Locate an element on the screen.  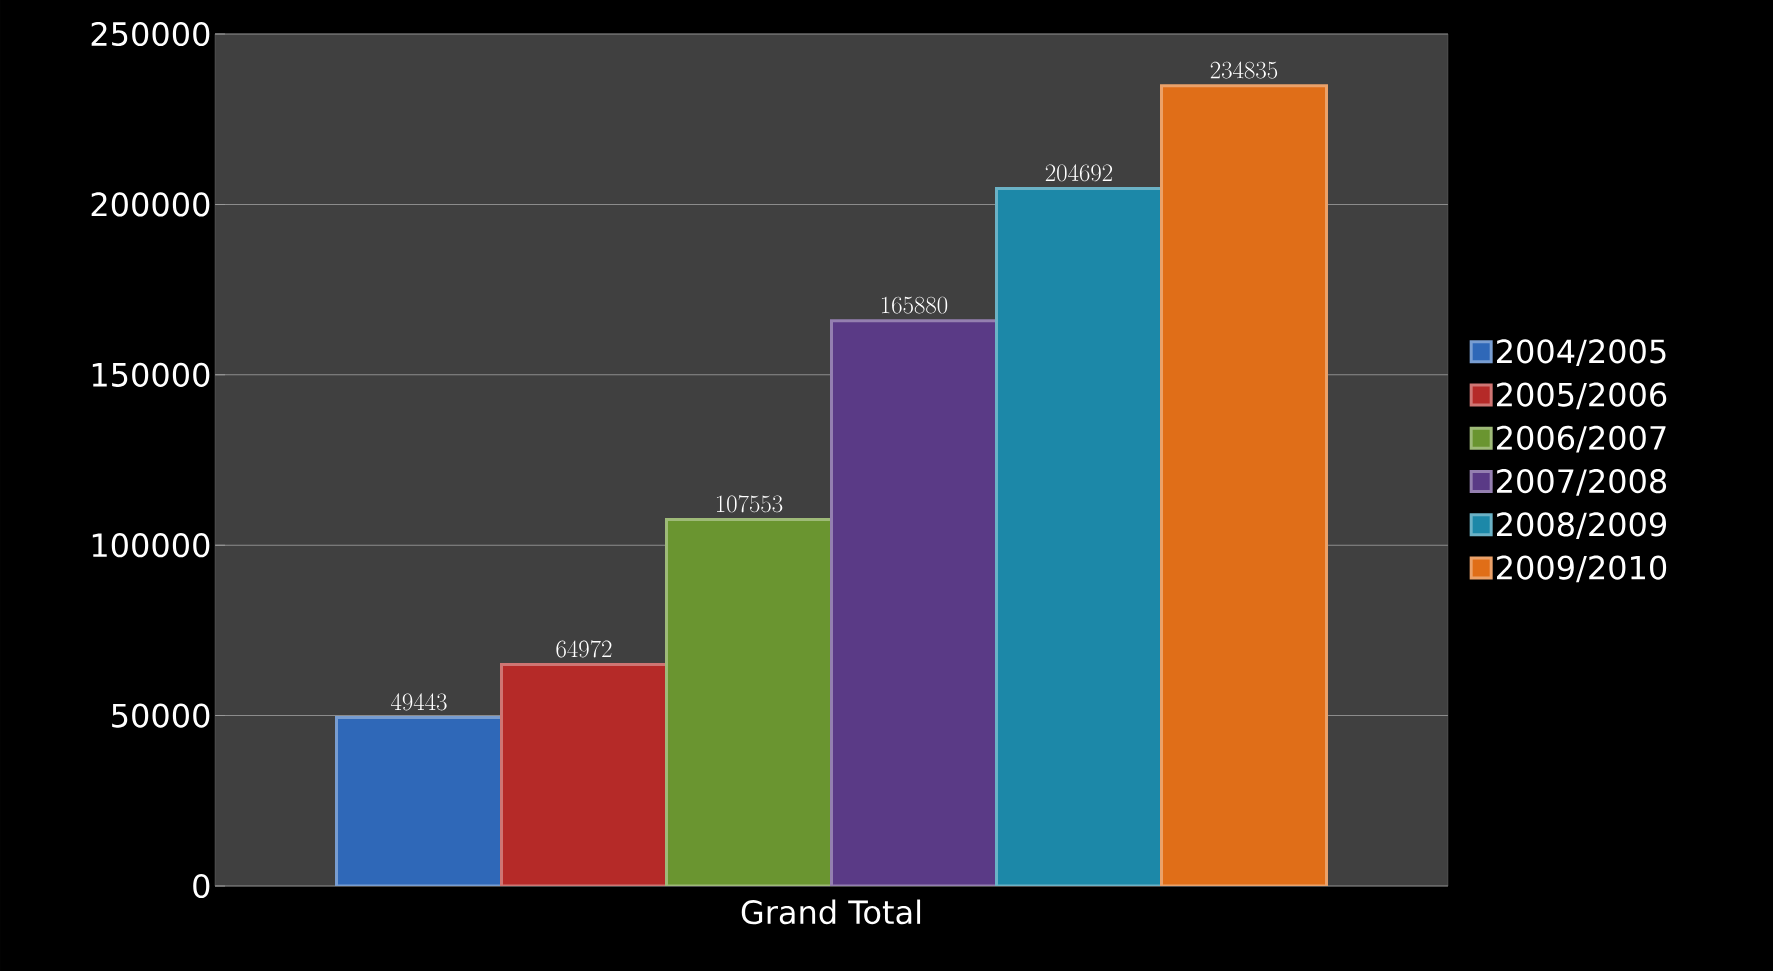
data-label: 49443 is located at coordinates (418, 702).